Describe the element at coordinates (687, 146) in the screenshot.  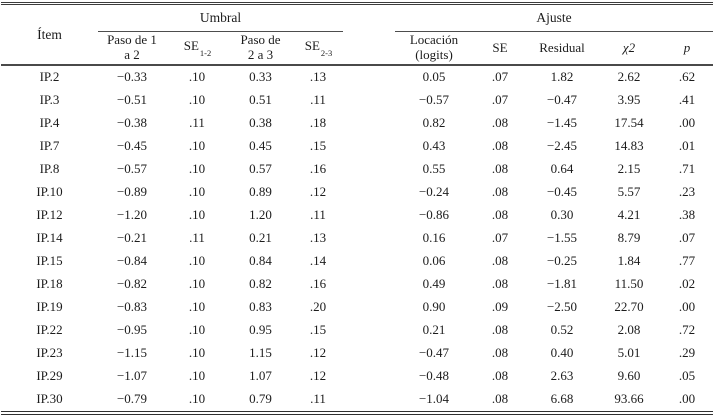
I see `cell-p: .01` at that location.